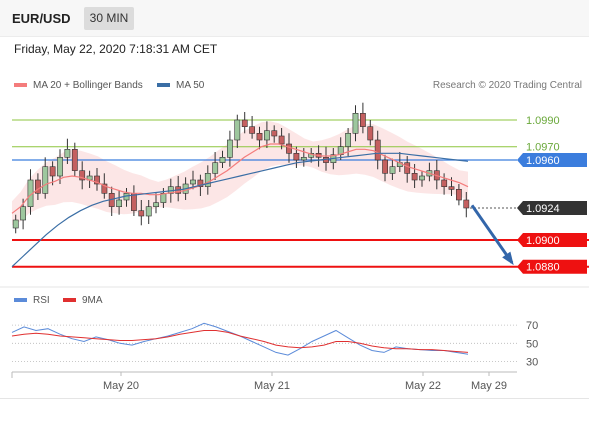  Describe the element at coordinates (20, 85) in the screenshot. I see `ma20-swatch-icon` at that location.